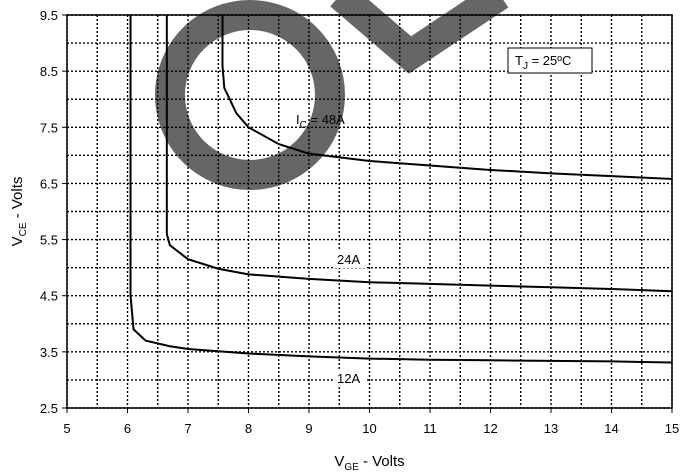  I want to click on condition-box, so click(550, 60).